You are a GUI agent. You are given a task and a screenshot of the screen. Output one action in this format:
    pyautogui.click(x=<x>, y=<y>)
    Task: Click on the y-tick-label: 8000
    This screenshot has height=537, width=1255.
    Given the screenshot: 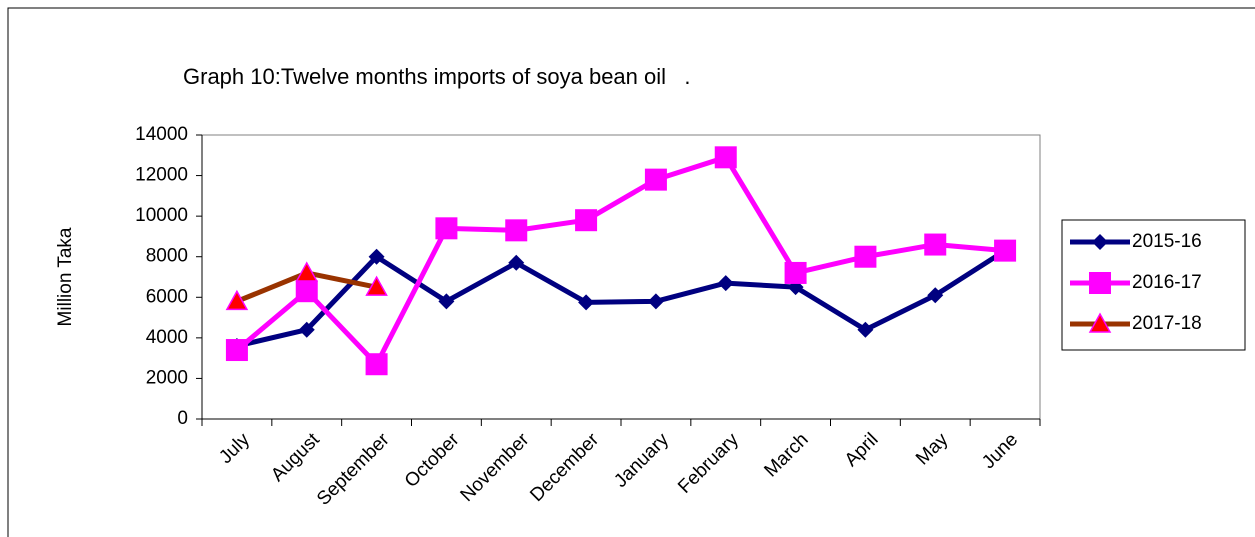 What is the action you would take?
    pyautogui.click(x=167, y=256)
    